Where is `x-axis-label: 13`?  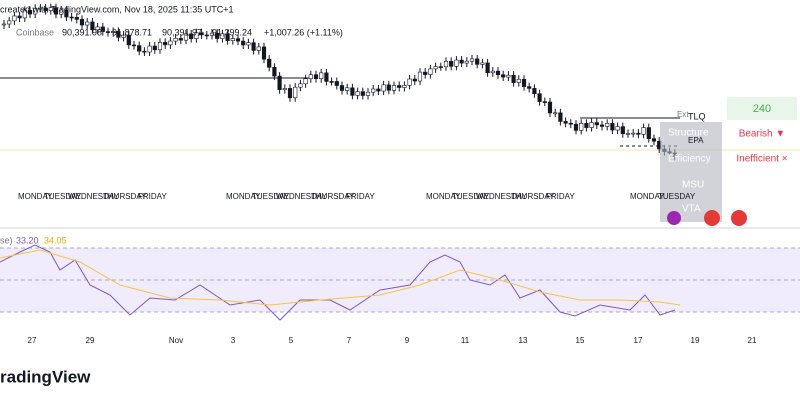
x-axis-label: 13 is located at coordinates (523, 340).